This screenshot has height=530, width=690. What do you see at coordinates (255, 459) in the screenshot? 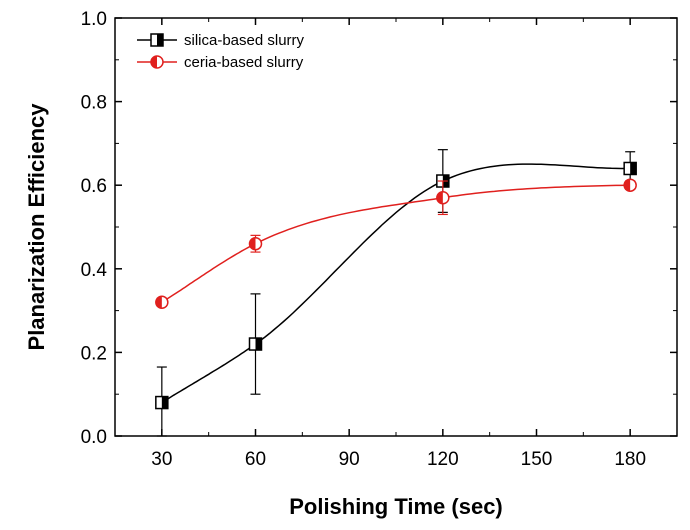
I see `x-tick-label: 60` at bounding box center [255, 459].